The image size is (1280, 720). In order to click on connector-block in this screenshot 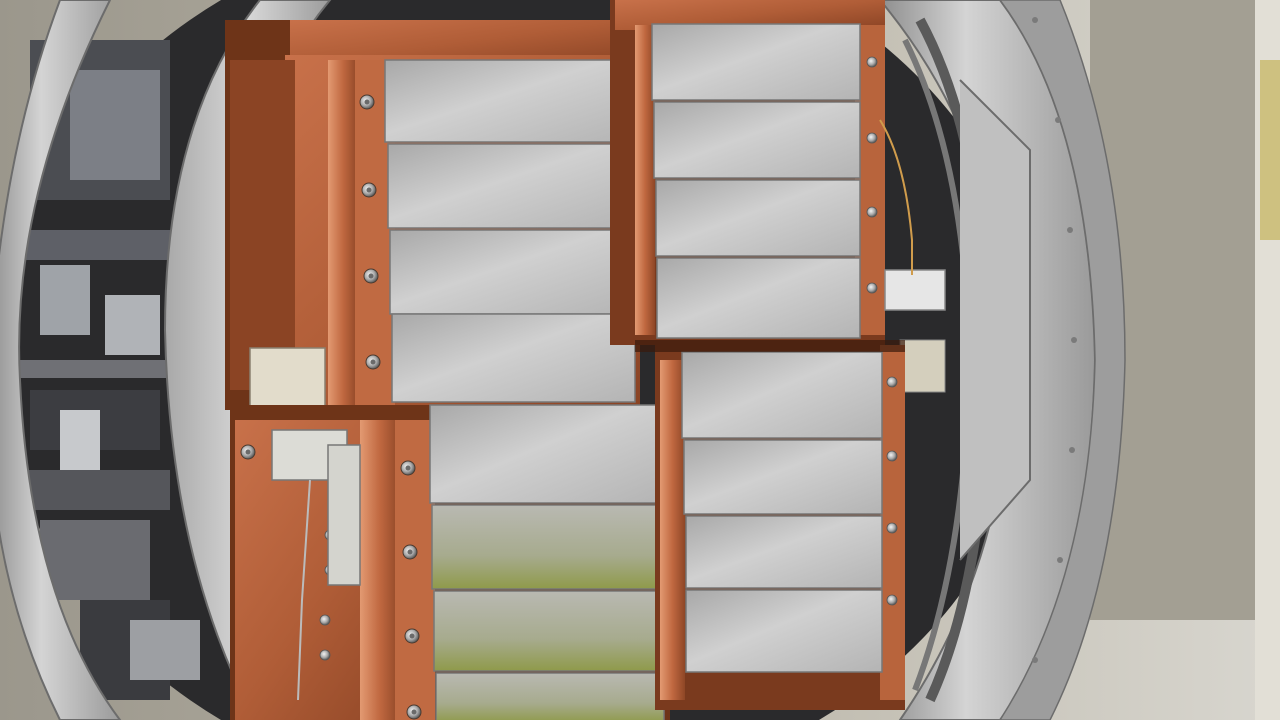, I will do `click(915, 290)`.